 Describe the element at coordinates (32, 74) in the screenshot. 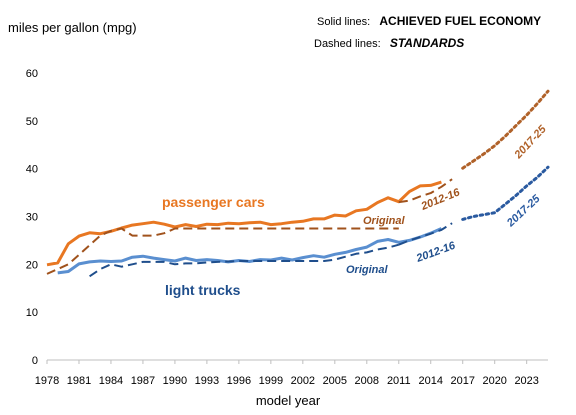

I see `y-tick-label: 60` at that location.